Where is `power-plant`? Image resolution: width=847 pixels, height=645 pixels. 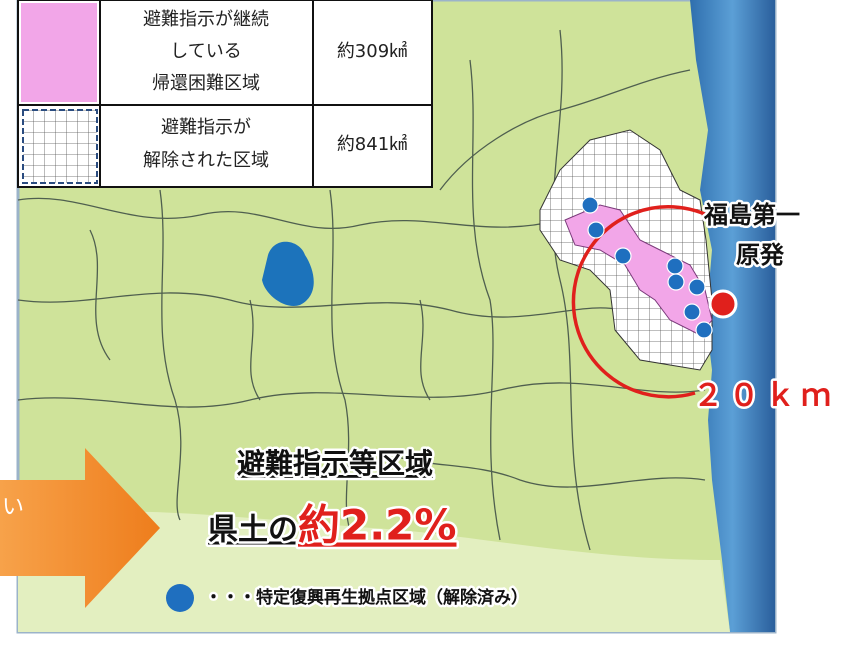
power-plant is located at coordinates (723, 304).